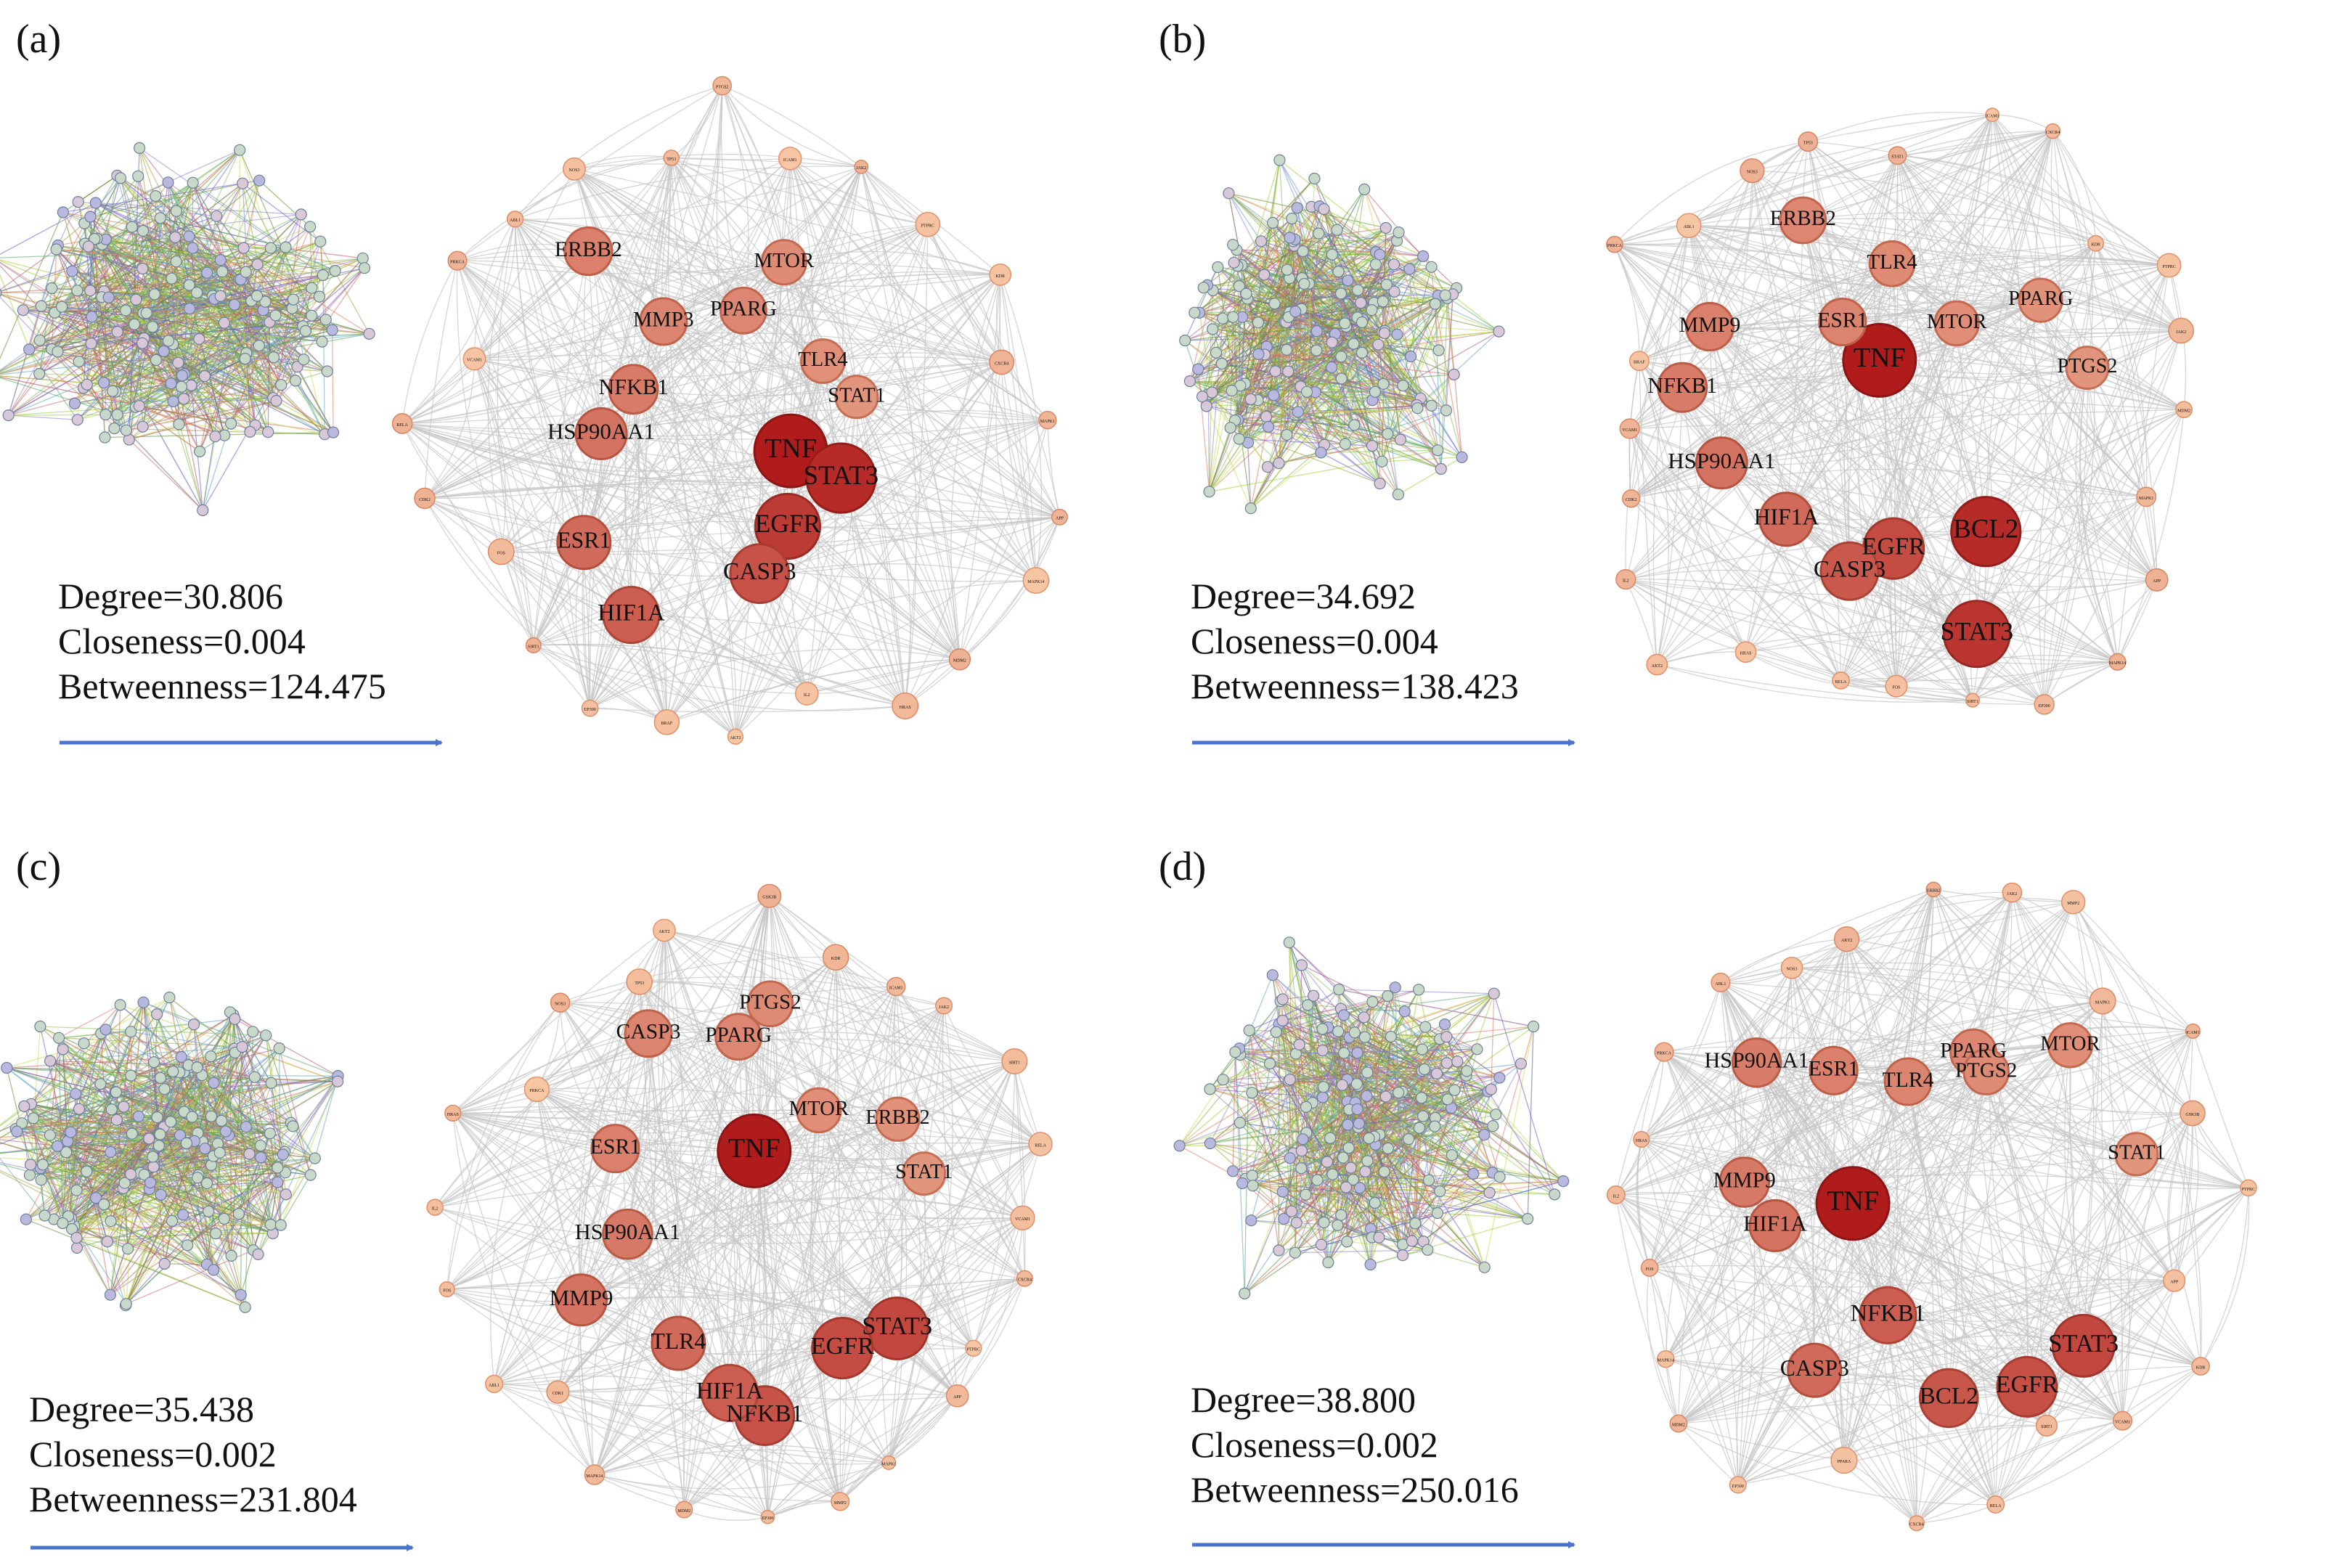 Image resolution: width=2332 pixels, height=1568 pixels. What do you see at coordinates (1040, 1146) in the screenshot?
I see `minor-node-label: RELA` at bounding box center [1040, 1146].